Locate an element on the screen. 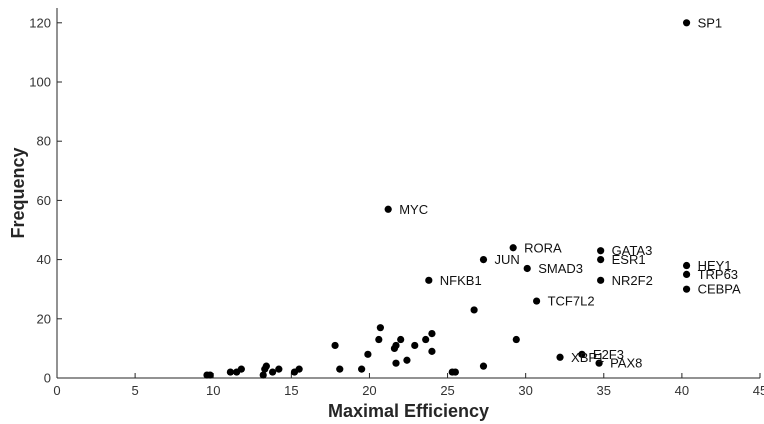 Image resolution: width=764 pixels, height=424 pixels. y-tick-label: 0 is located at coordinates (47, 378).